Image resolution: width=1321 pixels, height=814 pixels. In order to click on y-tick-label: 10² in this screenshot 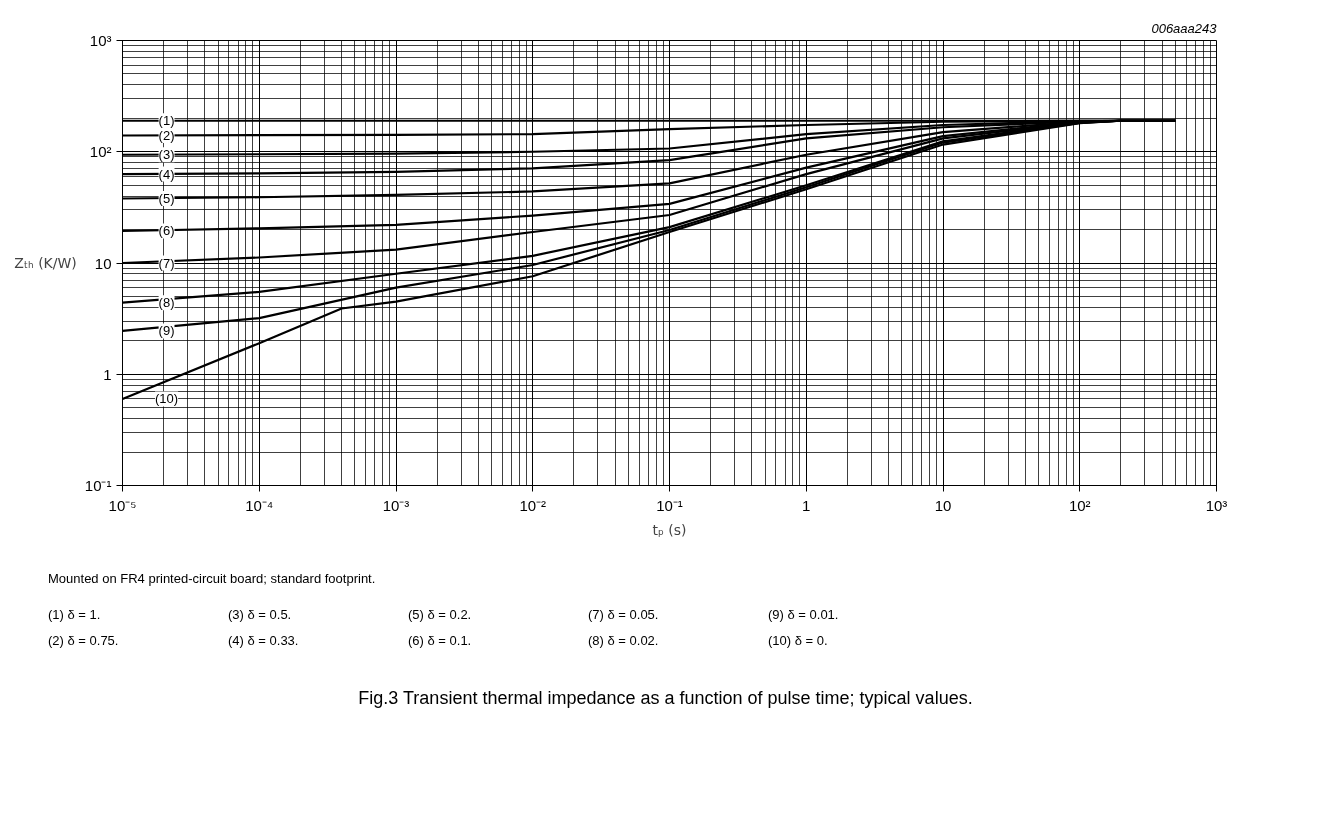, I will do `click(100, 152)`.